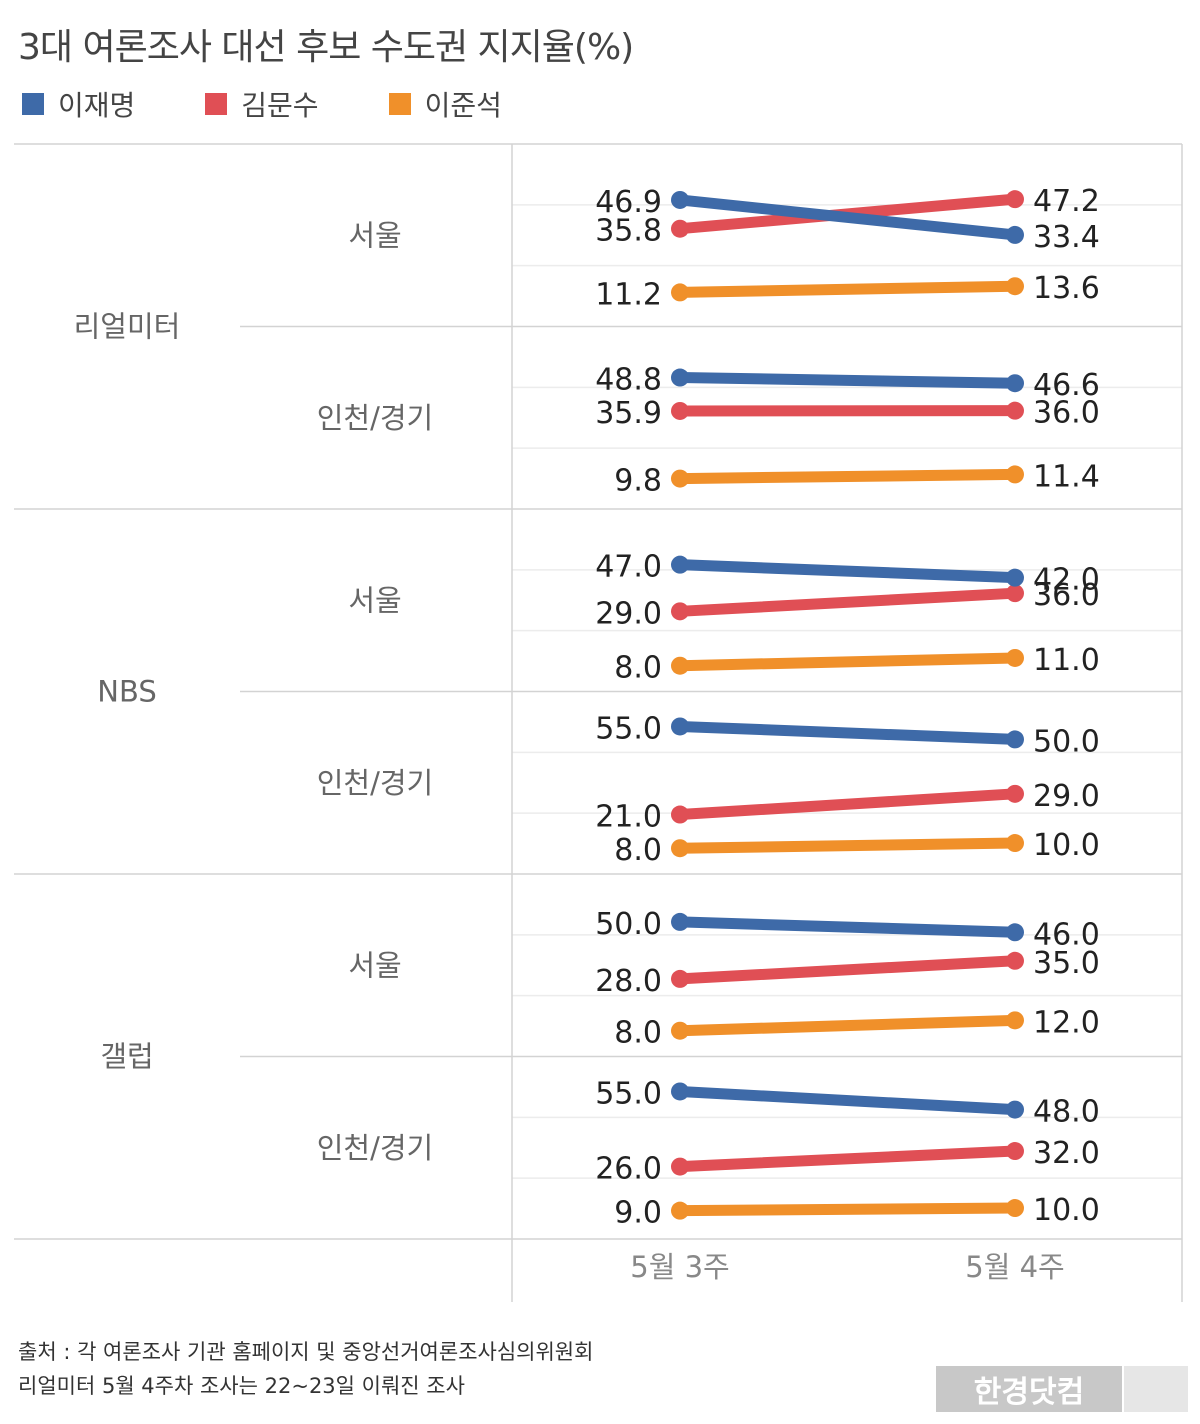 The image size is (1200, 1424). Describe the element at coordinates (628, 981) in the screenshot. I see `data-label: 28.0` at that location.